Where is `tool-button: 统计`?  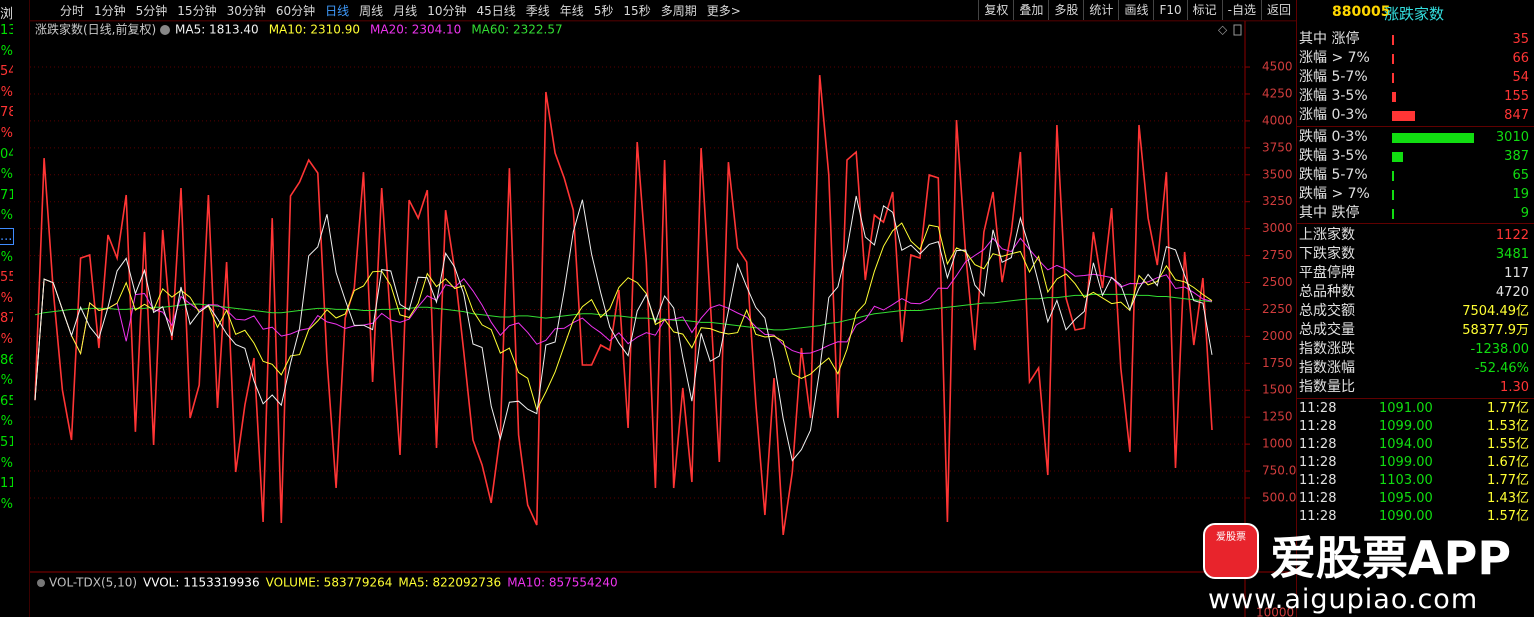
tool-button: 统计 is located at coordinates (1100, 10).